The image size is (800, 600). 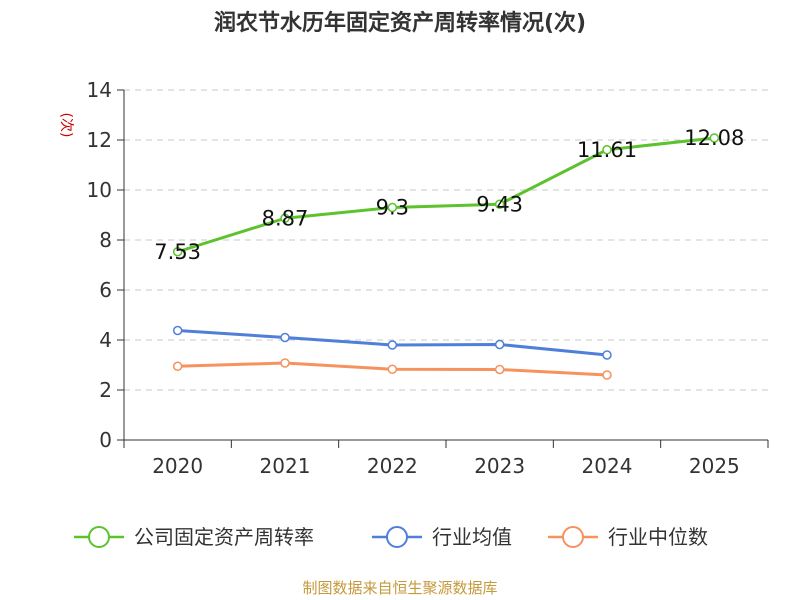 I want to click on data-label: 7.53, so click(x=177, y=252).